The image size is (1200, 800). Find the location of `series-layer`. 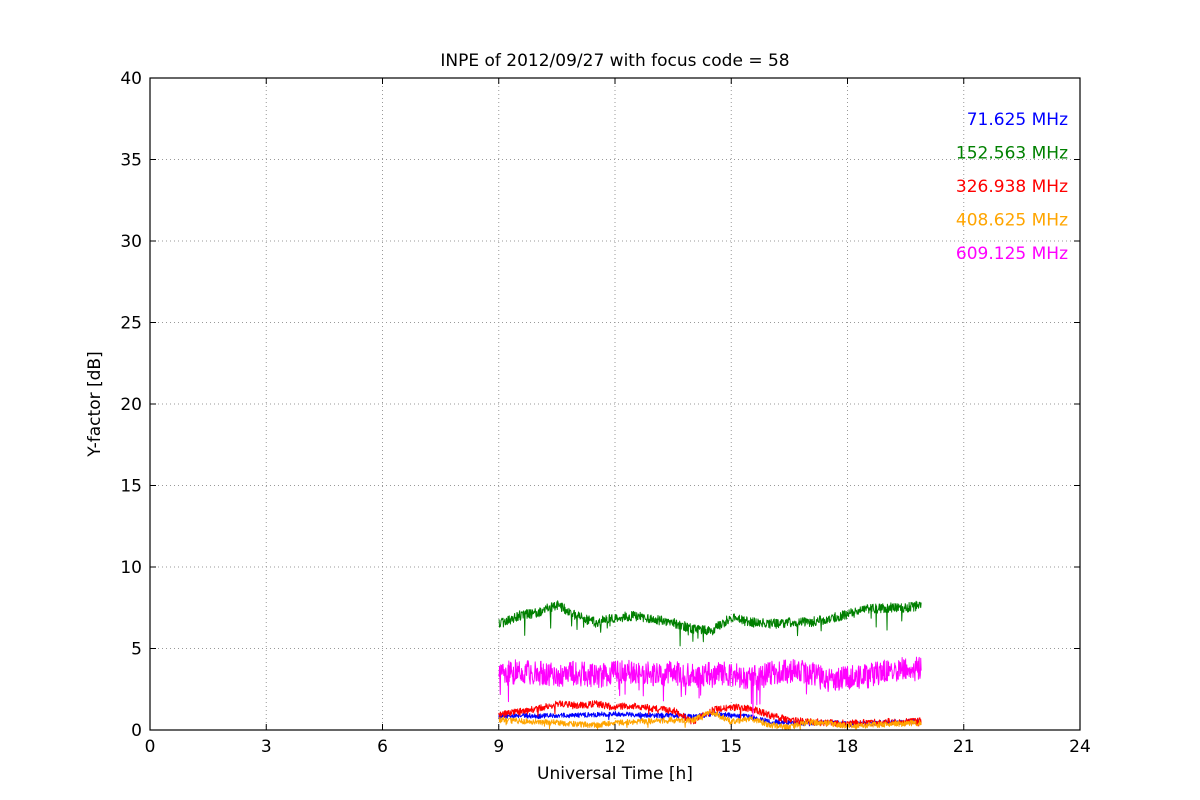

series-layer is located at coordinates (710, 665).